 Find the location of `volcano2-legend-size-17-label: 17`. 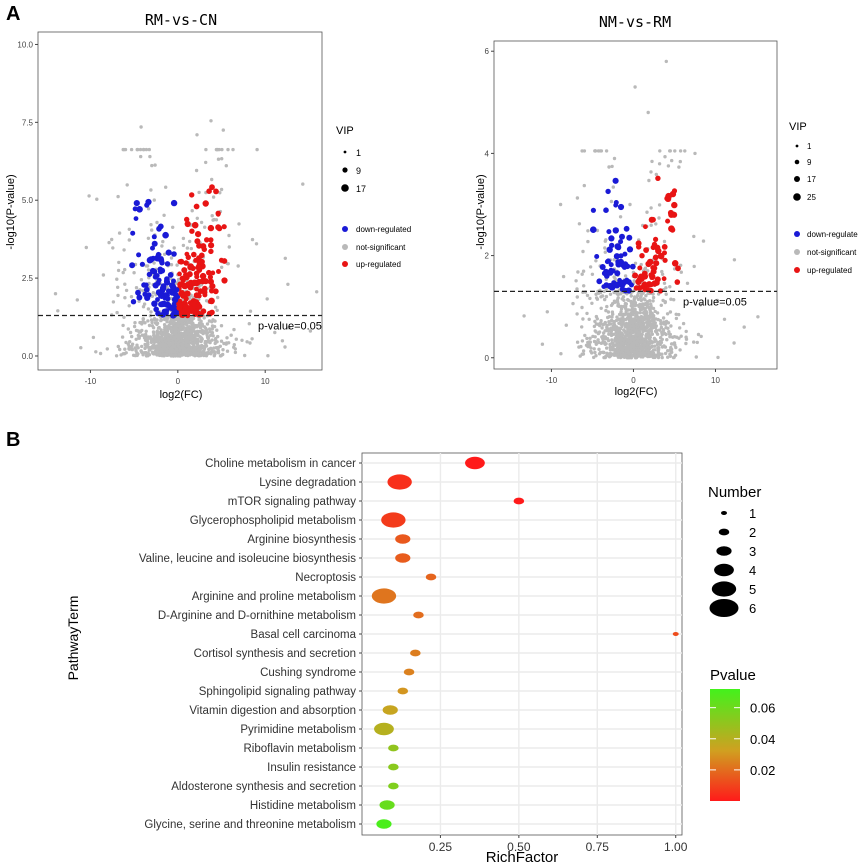

volcano2-legend-size-17-label: 17 is located at coordinates (811, 179).